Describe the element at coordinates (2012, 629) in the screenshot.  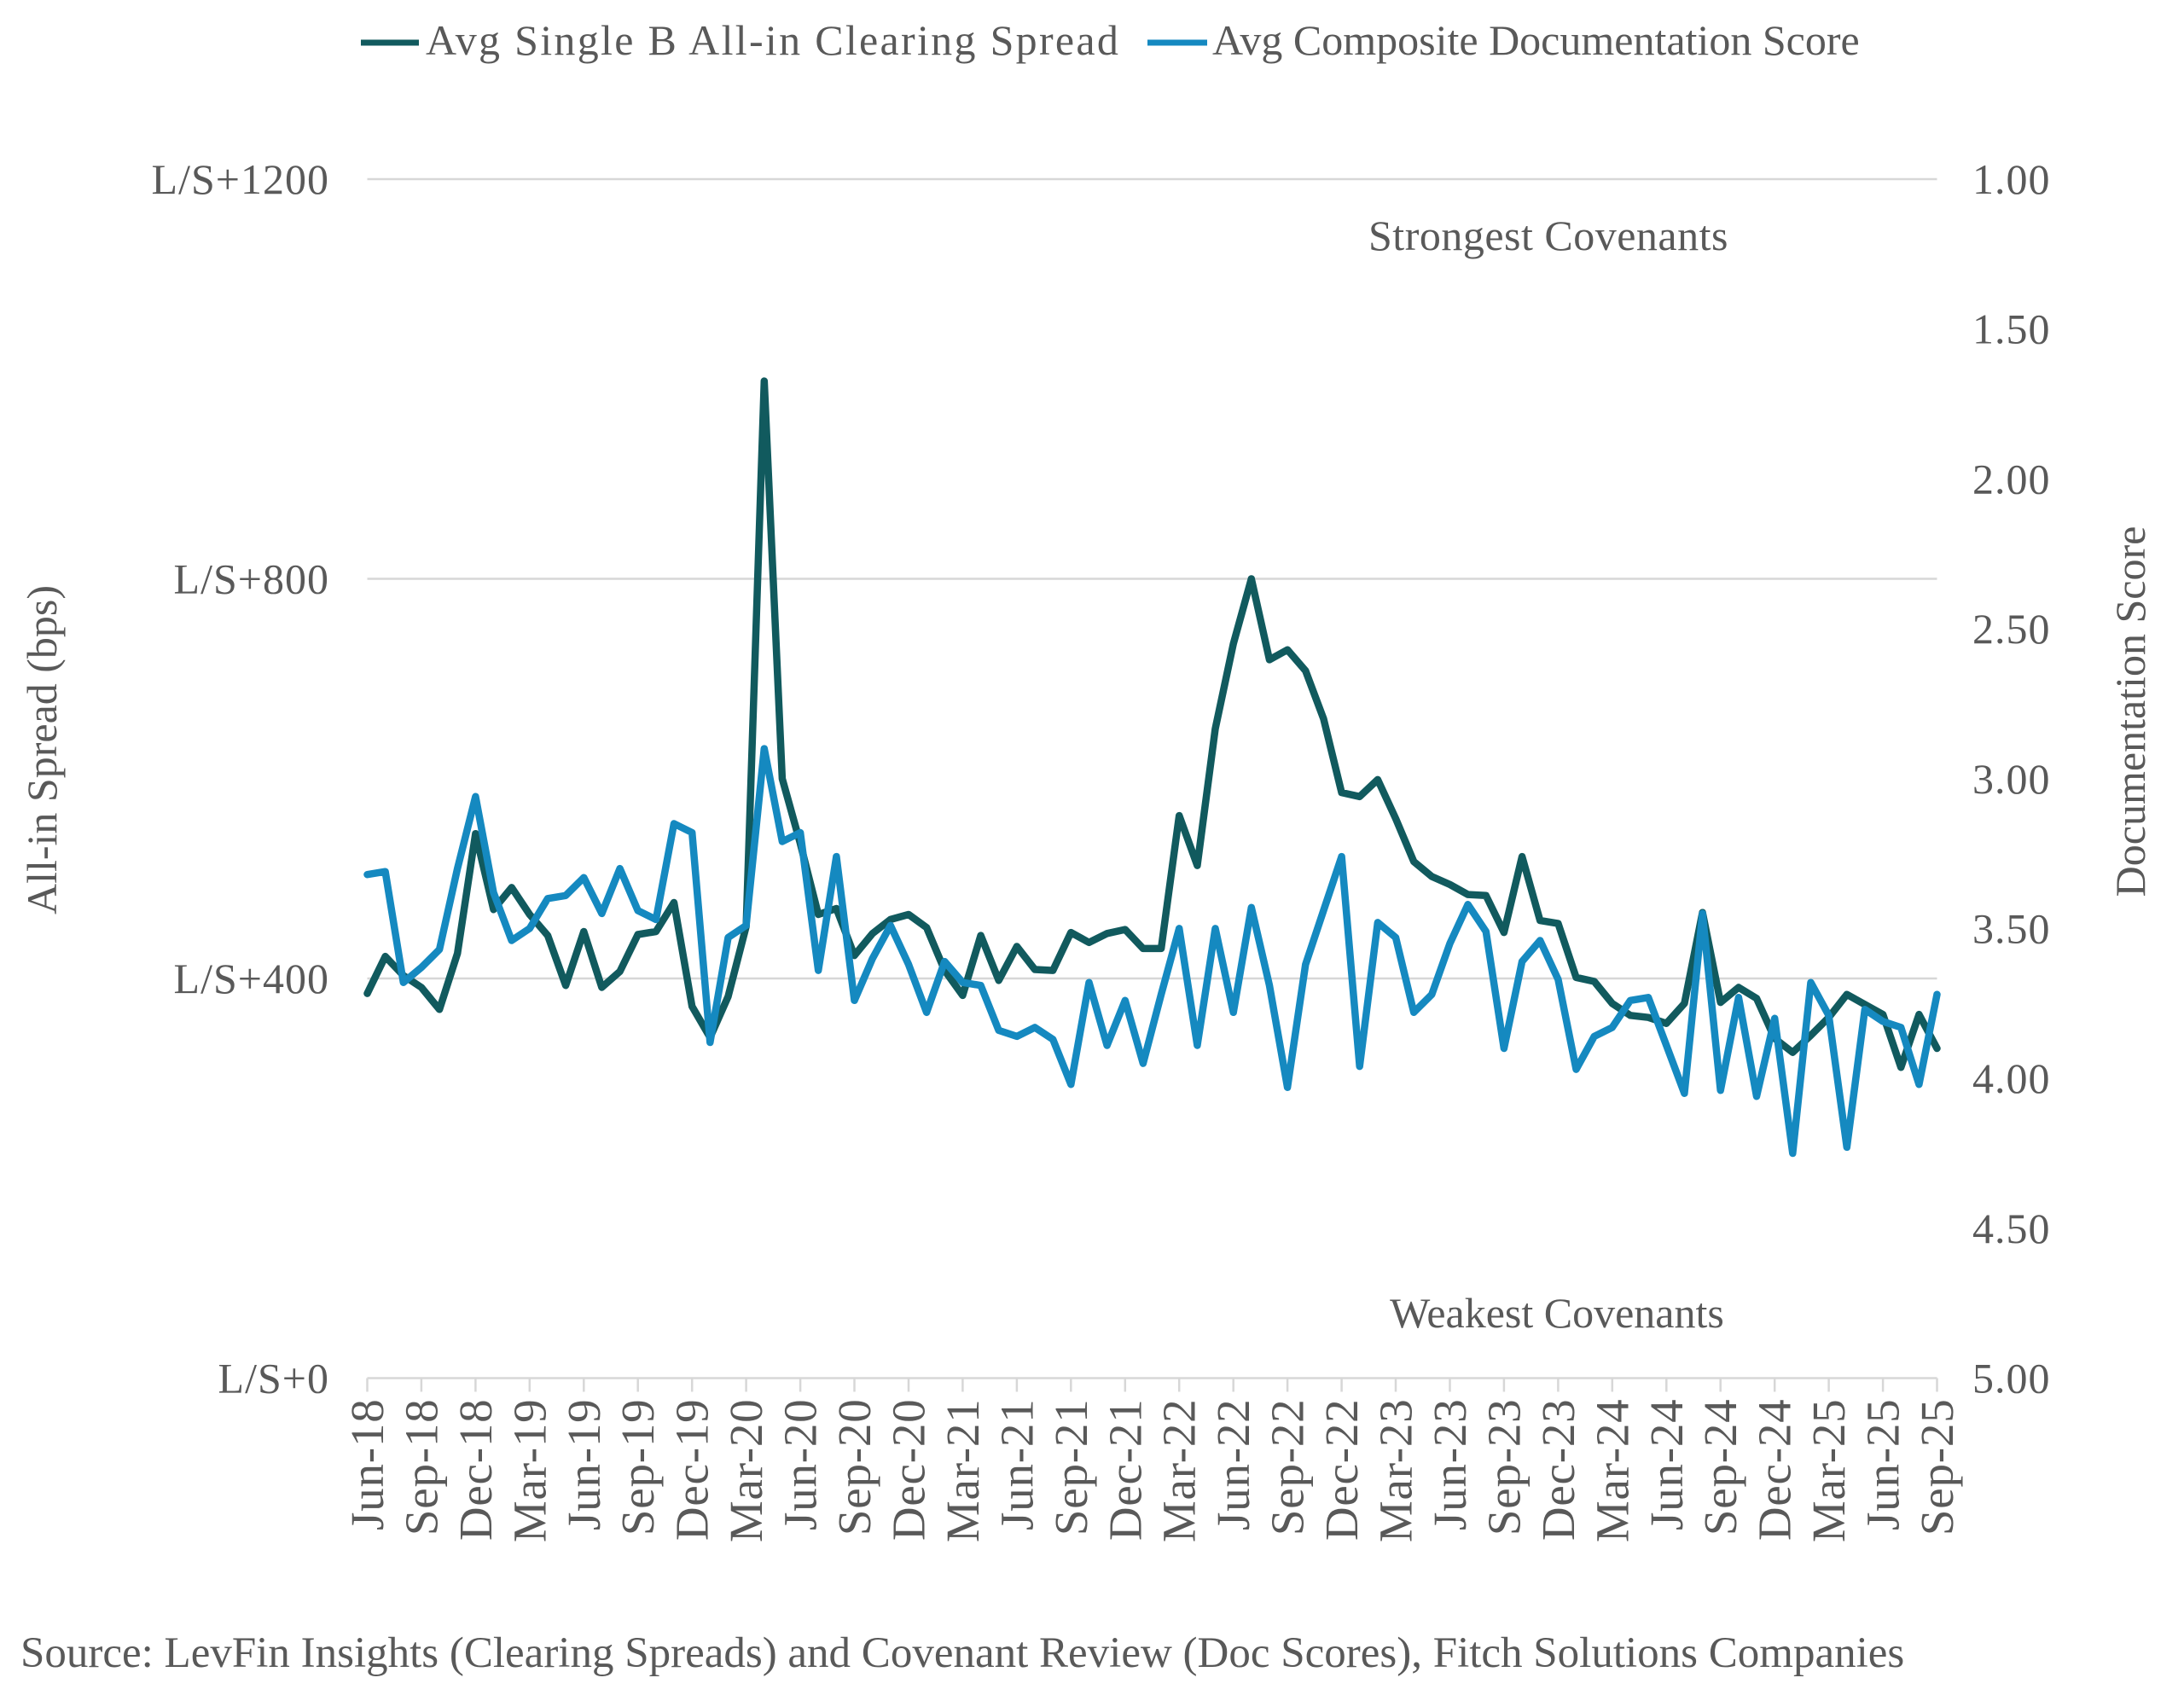
I see `svg-text: 2.50` at that location.